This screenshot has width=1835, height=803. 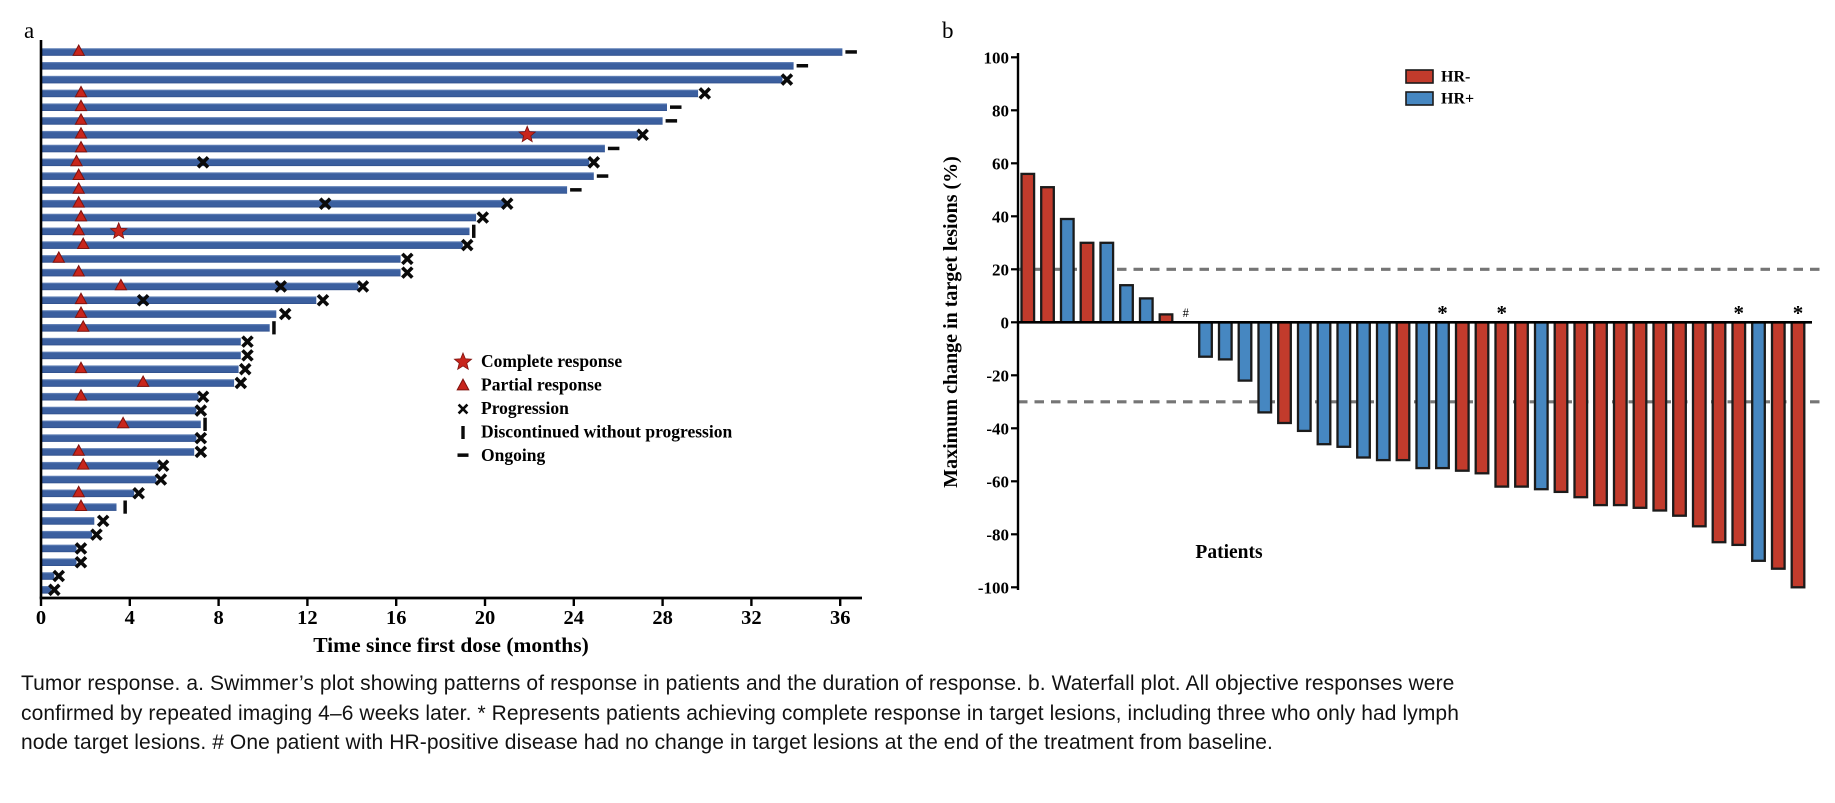 I want to click on y-axis-tick-label: -80, so click(x=997, y=534).